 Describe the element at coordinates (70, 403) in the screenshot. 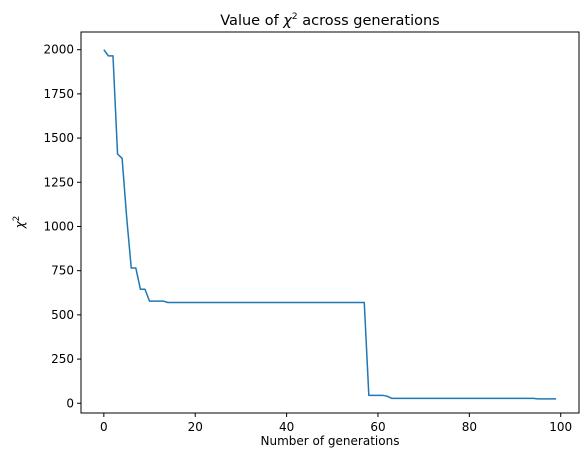

I see `y-tick-label: 0` at that location.